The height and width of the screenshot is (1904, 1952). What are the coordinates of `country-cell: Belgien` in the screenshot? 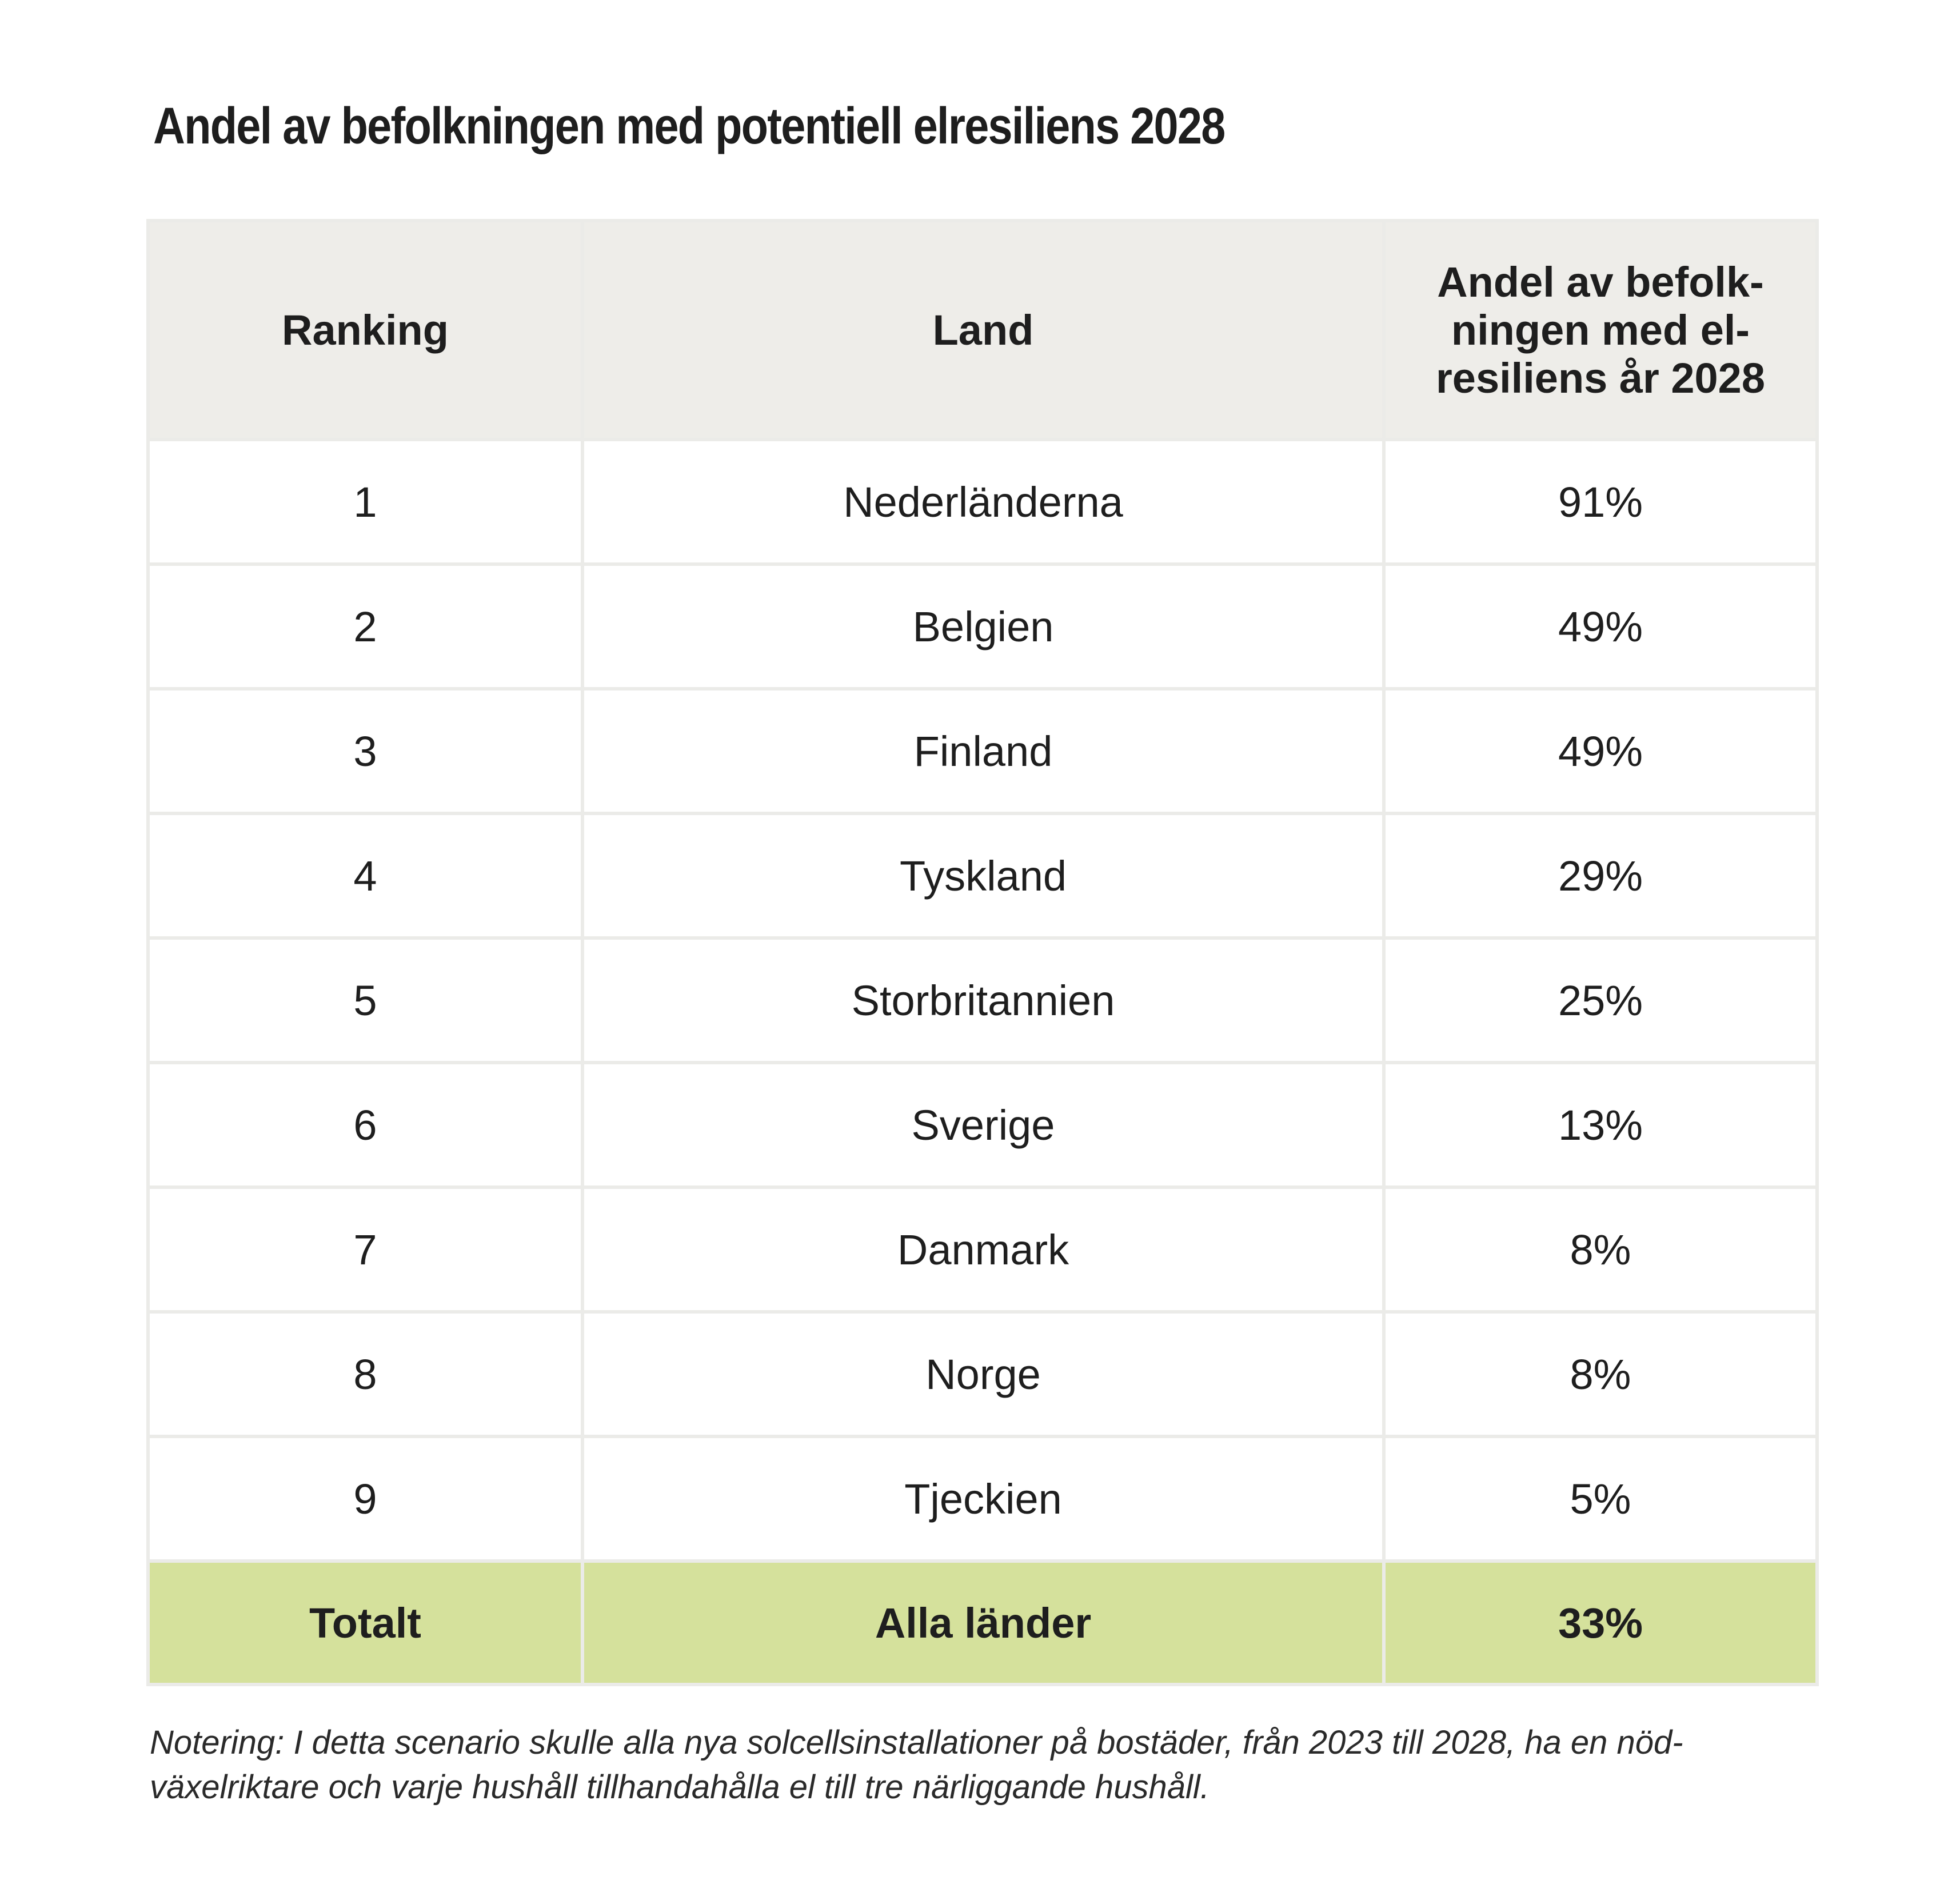 It's located at (984, 626).